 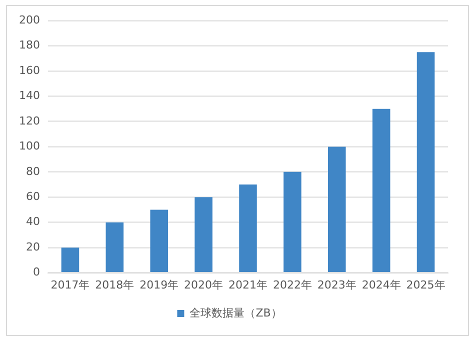 What do you see at coordinates (29, 19) in the screenshot?
I see `y-tick-label: 200` at bounding box center [29, 19].